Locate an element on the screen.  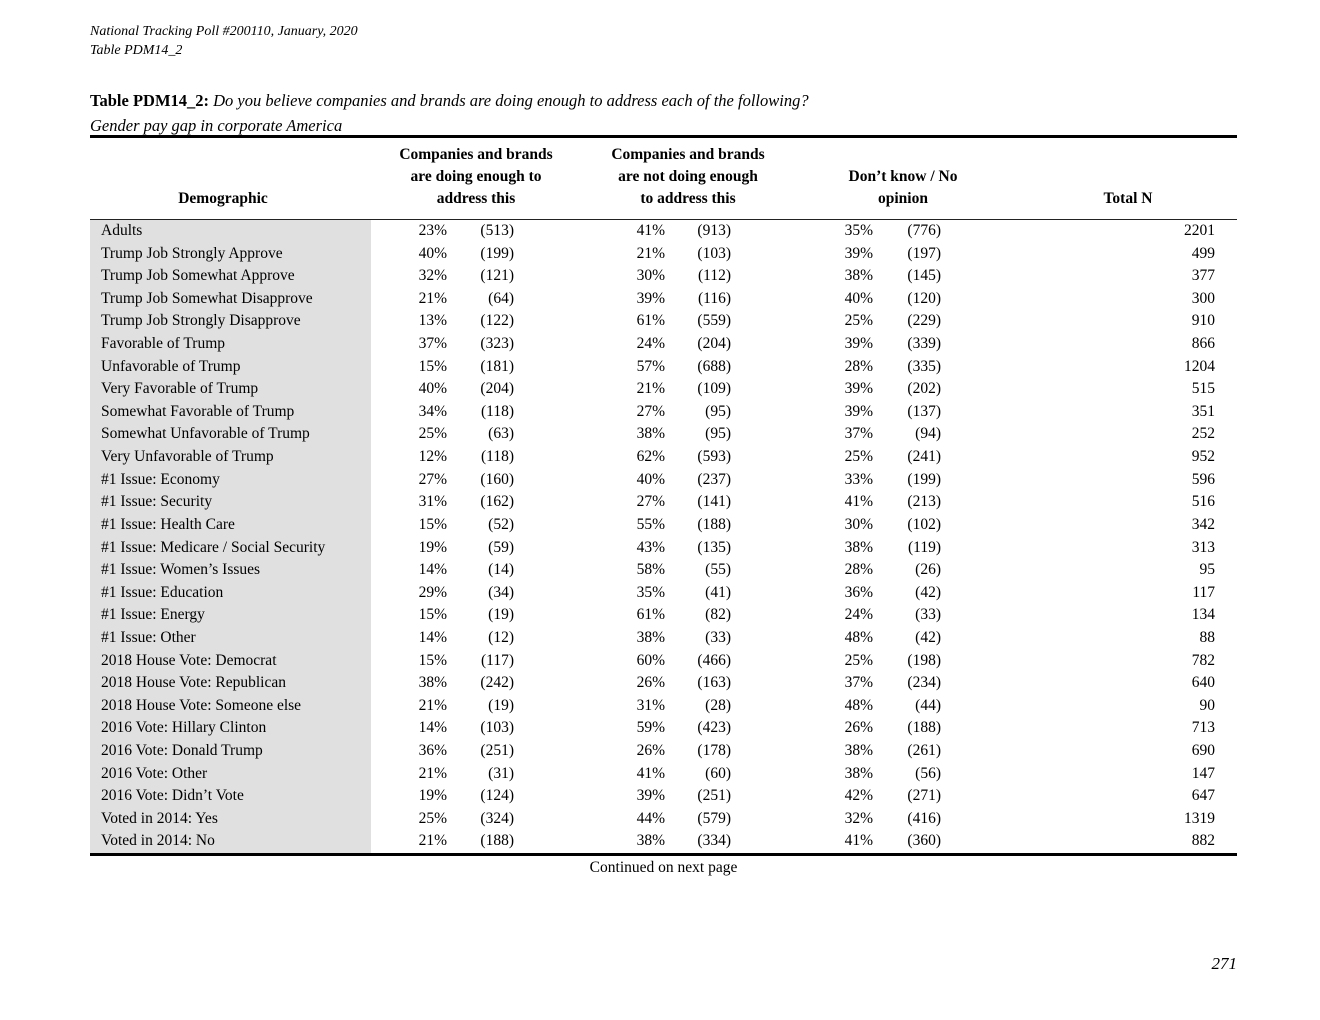
doing-enough-n: (181) is located at coordinates (497, 366).